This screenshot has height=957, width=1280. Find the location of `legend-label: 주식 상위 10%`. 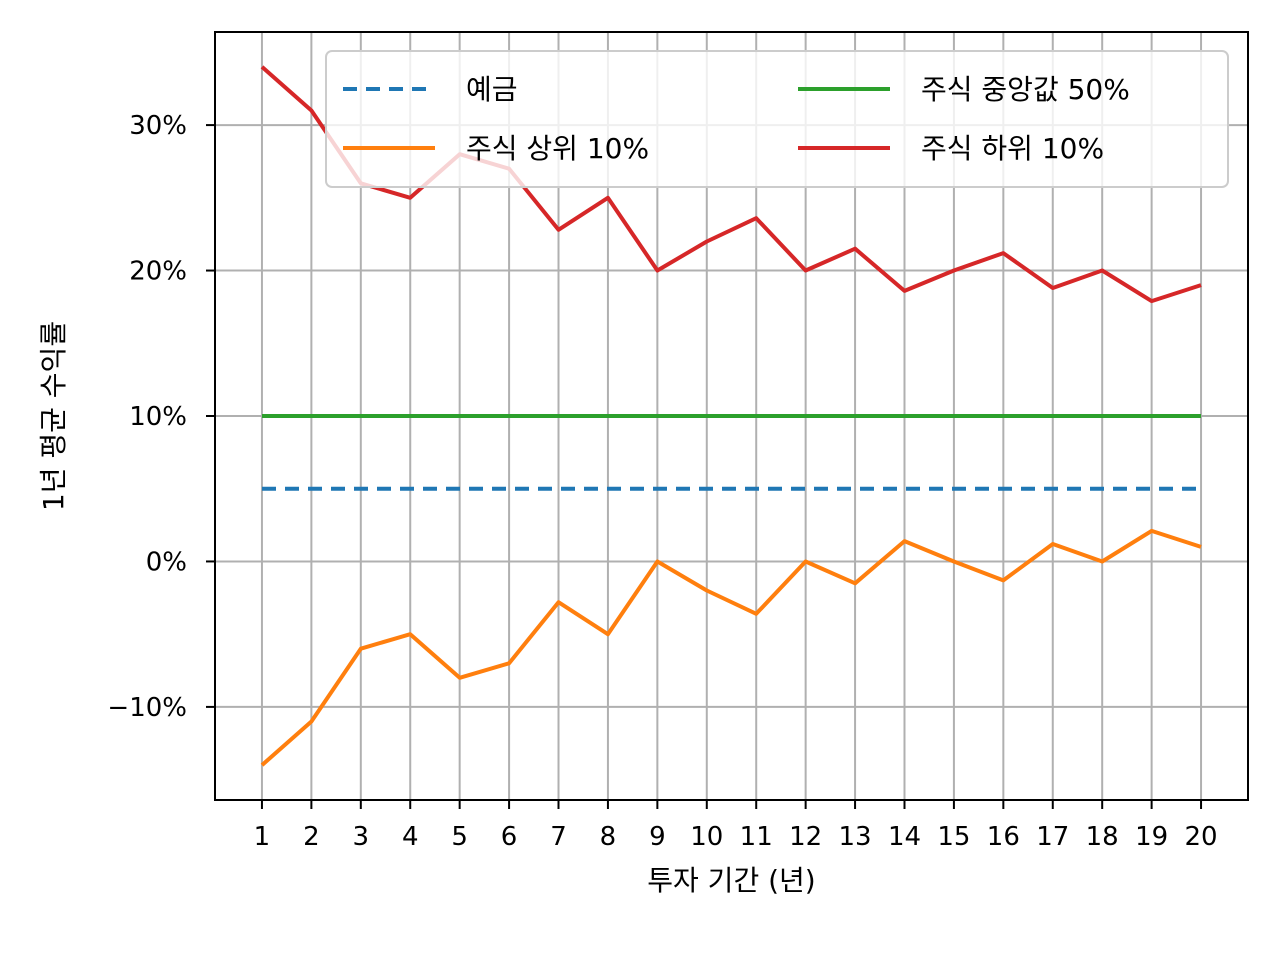

legend-label: 주식 상위 10% is located at coordinates (557, 148).